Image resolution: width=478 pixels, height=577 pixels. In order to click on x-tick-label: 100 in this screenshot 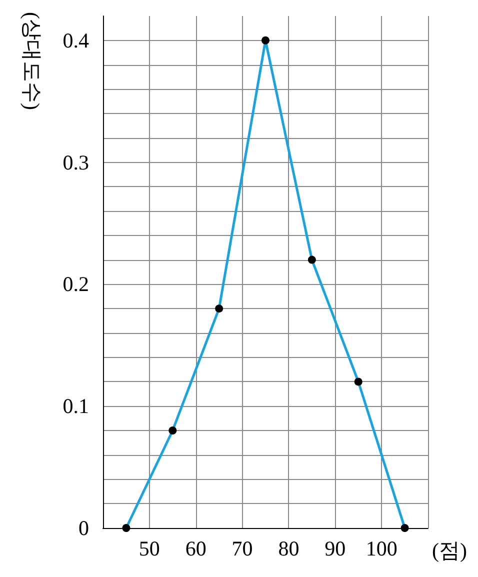, I will do `click(382, 548)`.